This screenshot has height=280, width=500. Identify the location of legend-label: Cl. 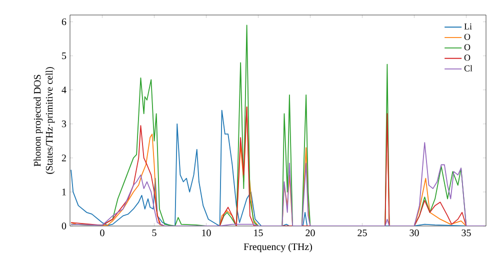
(468, 68).